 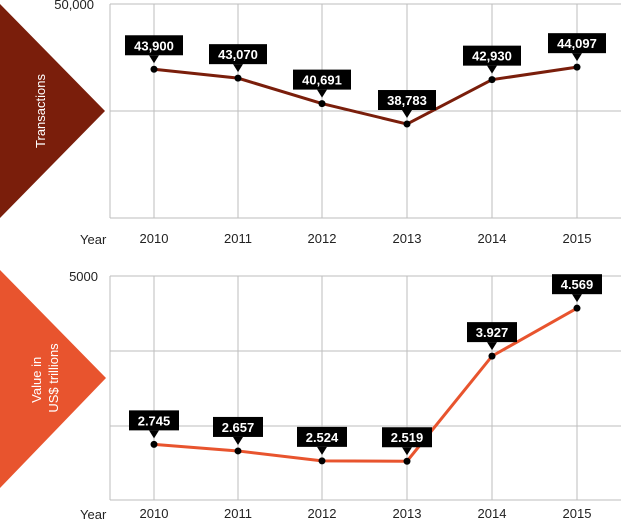 I want to click on chart1-x-tick-label: 2010, so click(x=154, y=238).